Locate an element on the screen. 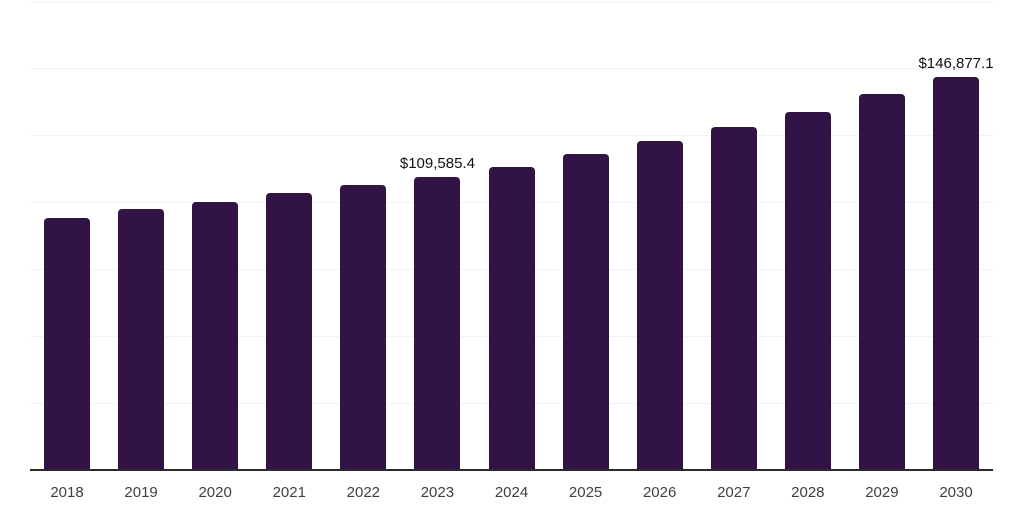 Image resolution: width=1024 pixels, height=512 pixels. x-tick-label-2019: 2019 is located at coordinates (141, 492).